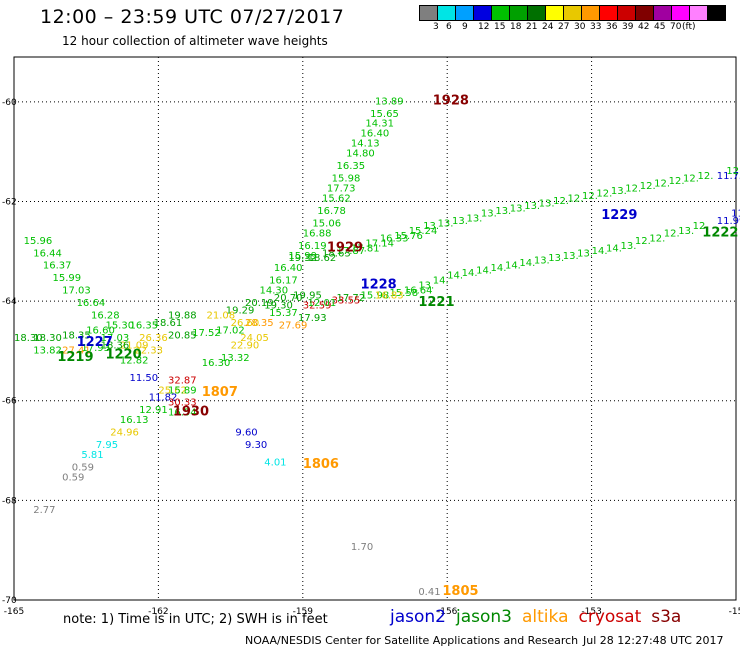 This screenshot has width=740, height=650. Describe the element at coordinates (105, 316) in the screenshot. I see `data-point-label: 16.28` at that location.